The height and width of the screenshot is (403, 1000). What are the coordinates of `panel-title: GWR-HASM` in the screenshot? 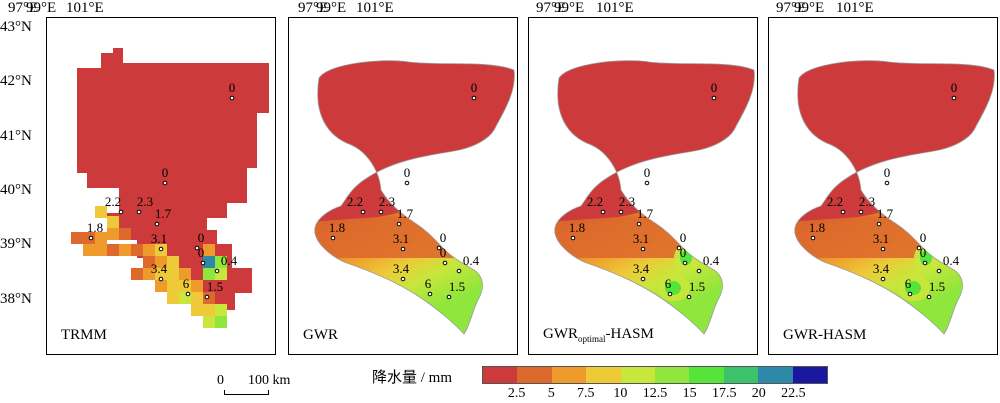 It's located at (825, 335).